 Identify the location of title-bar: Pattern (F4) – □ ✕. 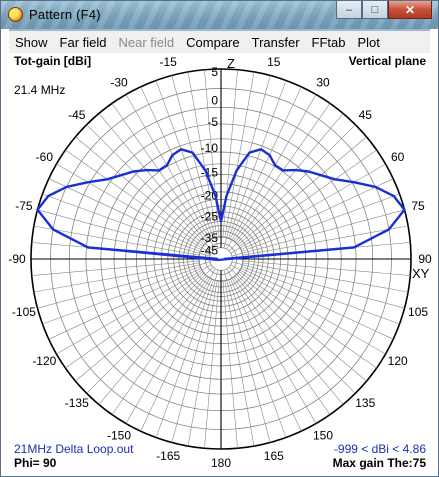
(219, 15).